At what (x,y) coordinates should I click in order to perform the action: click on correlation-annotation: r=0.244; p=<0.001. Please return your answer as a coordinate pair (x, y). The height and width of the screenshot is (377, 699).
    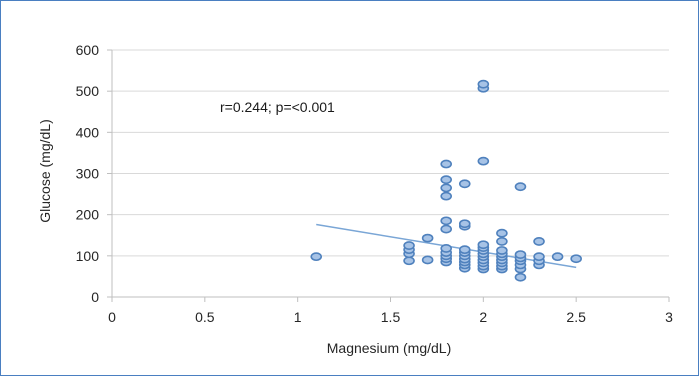
    Looking at the image, I should click on (277, 107).